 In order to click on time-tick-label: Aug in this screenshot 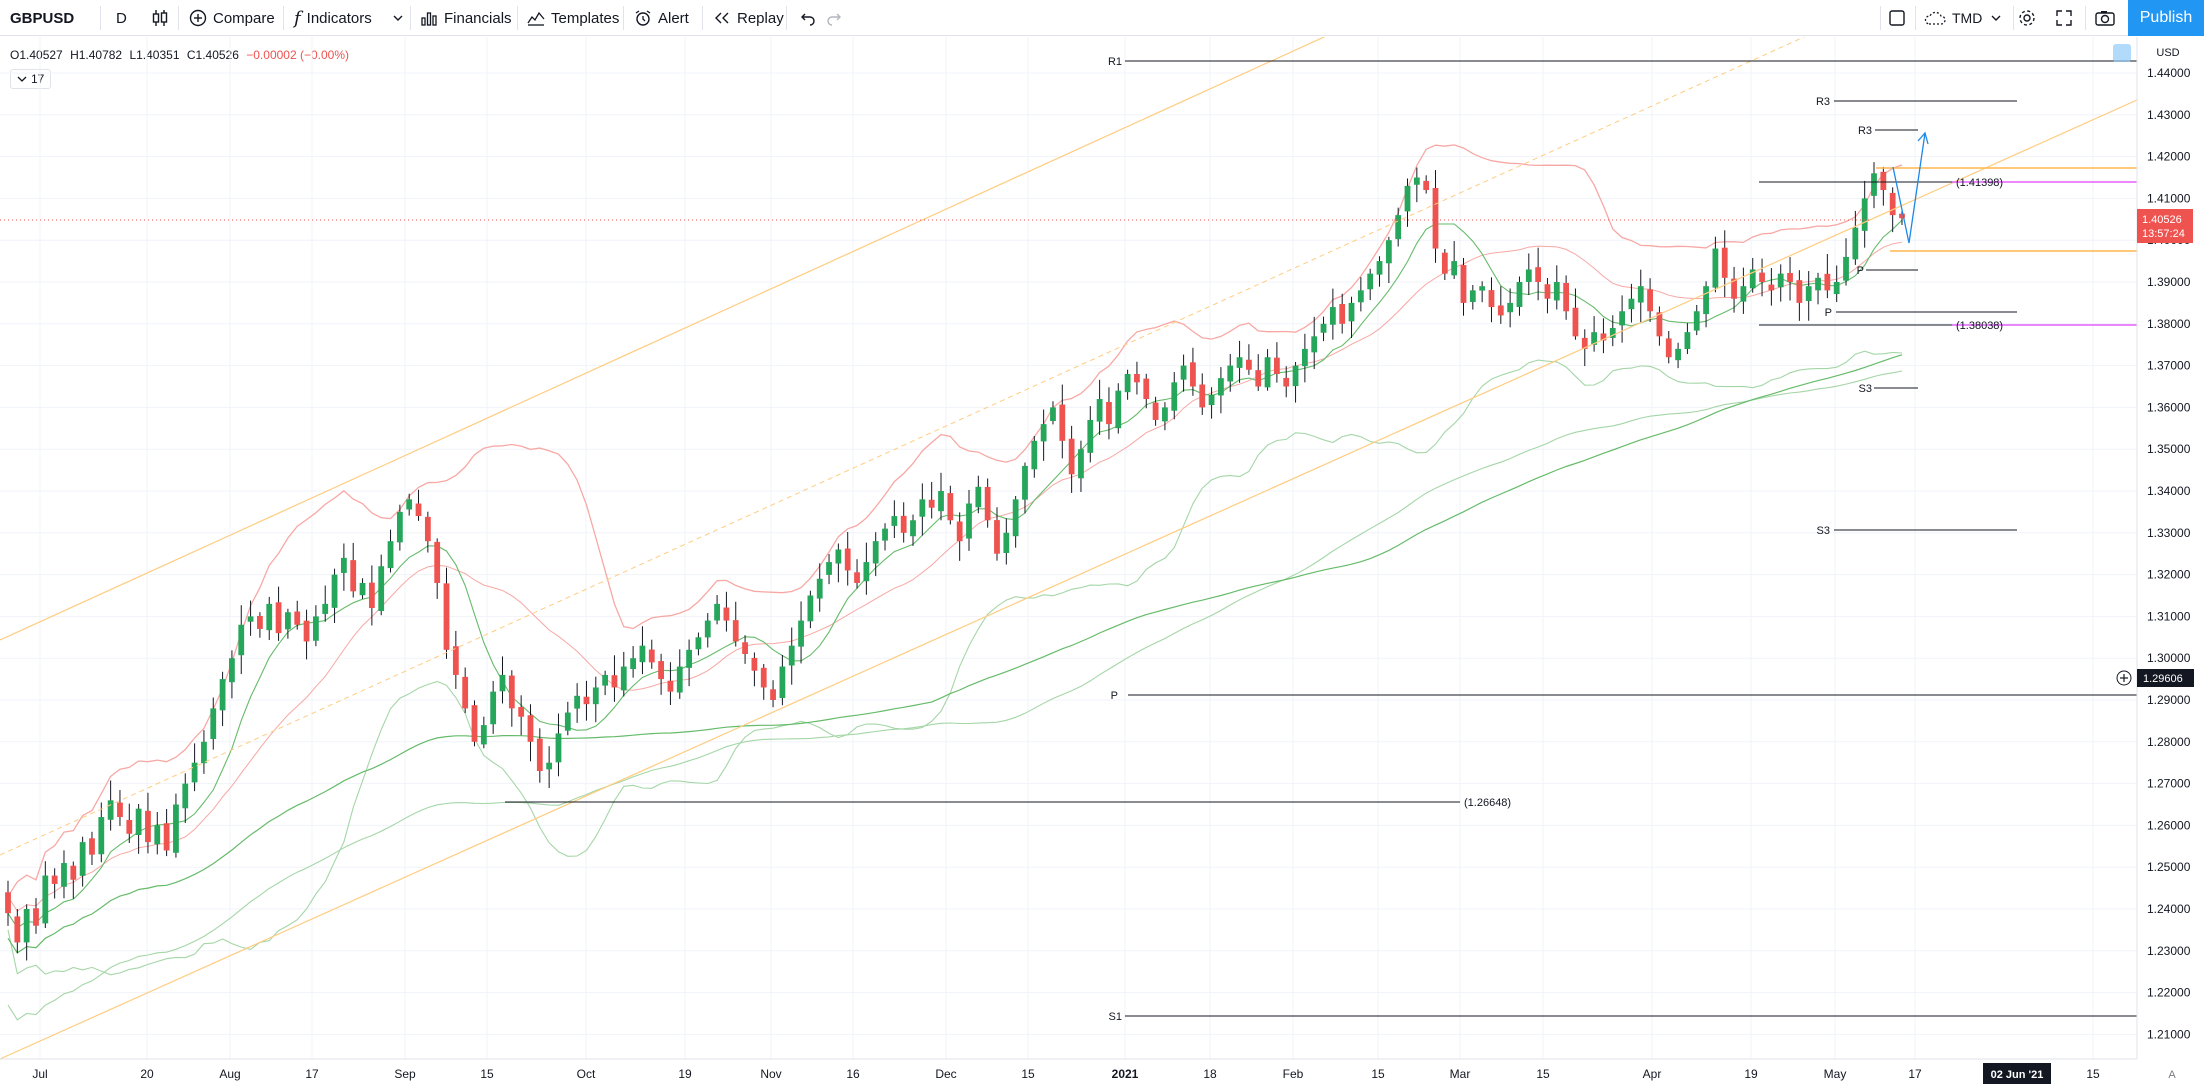, I will do `click(229, 1074)`.